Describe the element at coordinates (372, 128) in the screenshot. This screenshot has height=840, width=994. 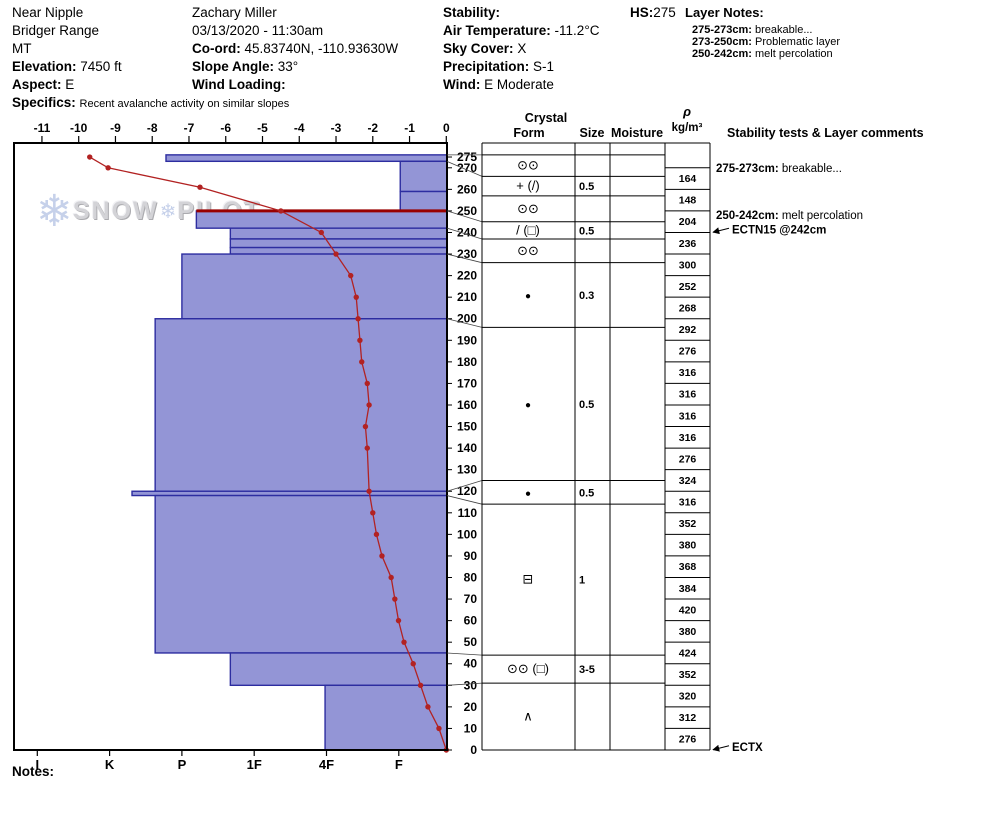
I see `temp-tick-label: -2` at that location.